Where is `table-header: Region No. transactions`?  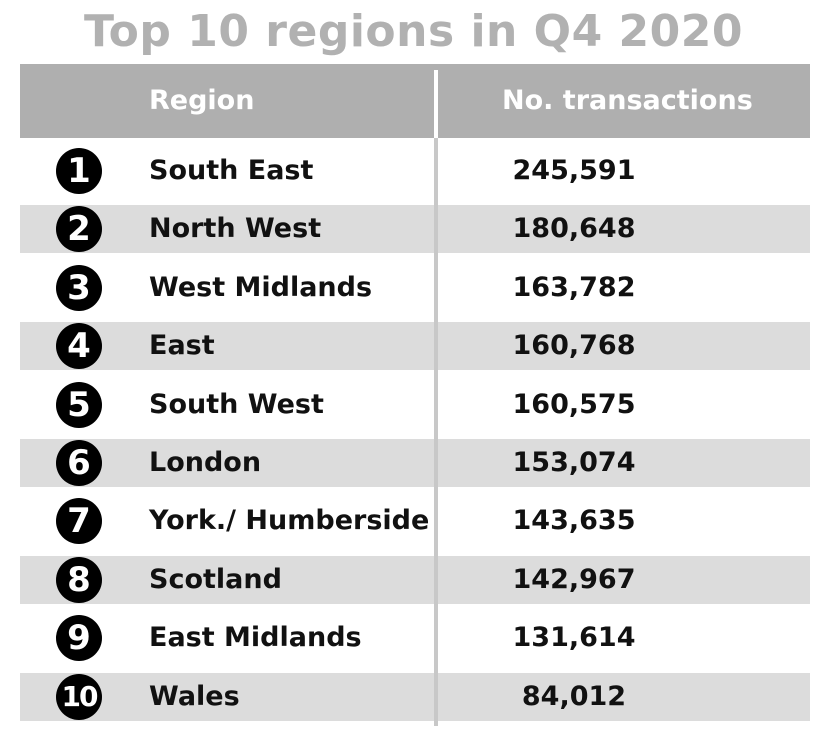 table-header: Region No. transactions is located at coordinates (415, 101).